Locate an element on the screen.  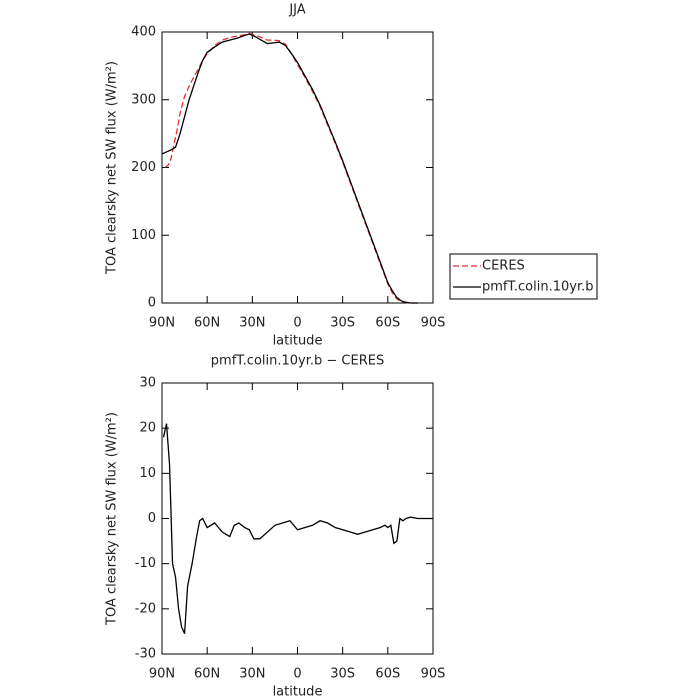
chart-title: pmfT.colin.10yr.b − CERES is located at coordinates (297, 361).